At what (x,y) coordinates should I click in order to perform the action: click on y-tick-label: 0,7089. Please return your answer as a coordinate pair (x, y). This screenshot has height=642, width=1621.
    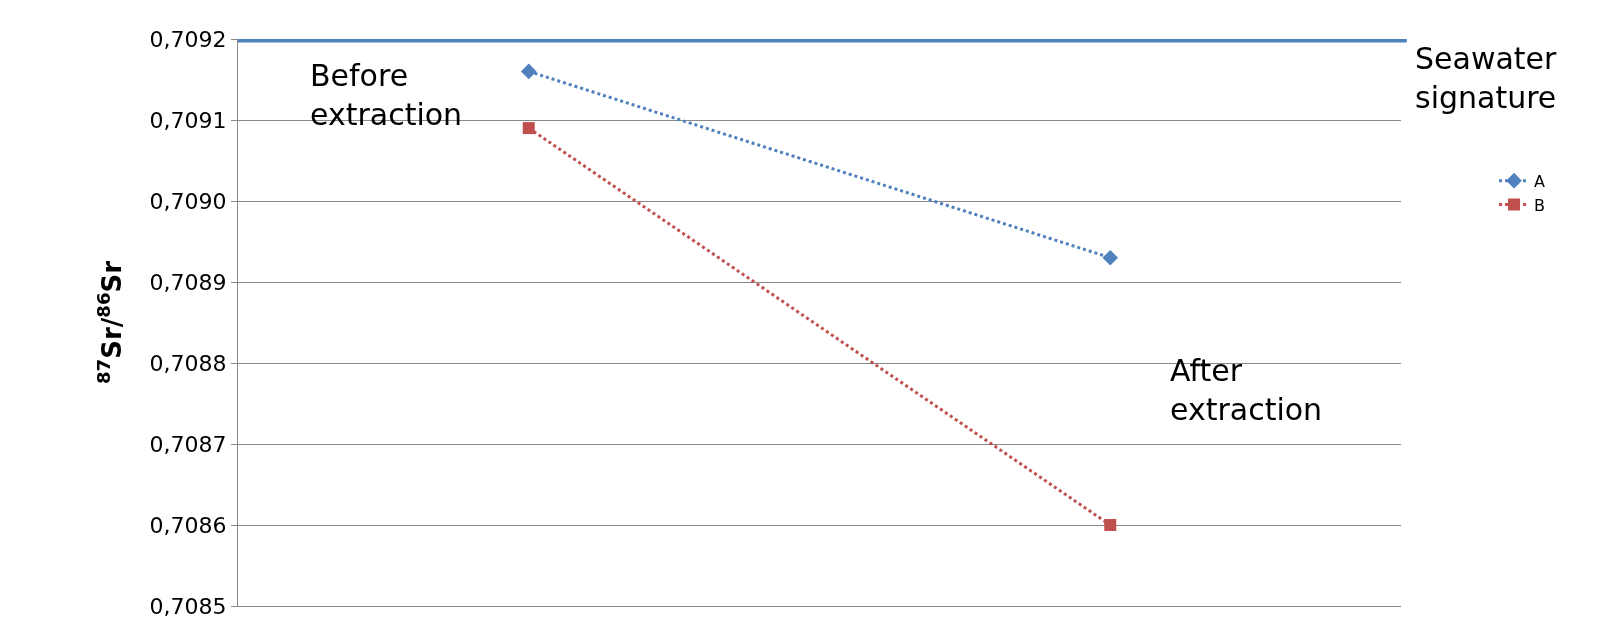
    Looking at the image, I should click on (188, 282).